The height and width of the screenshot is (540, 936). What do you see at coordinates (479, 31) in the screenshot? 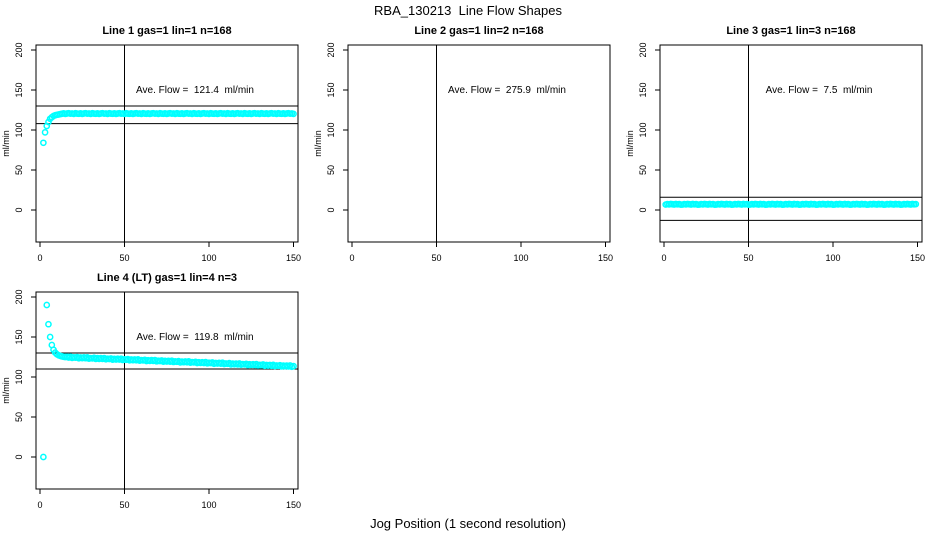
I see `panel-title-line2: Line 2 gas=1 lin=2 n=168` at bounding box center [479, 31].